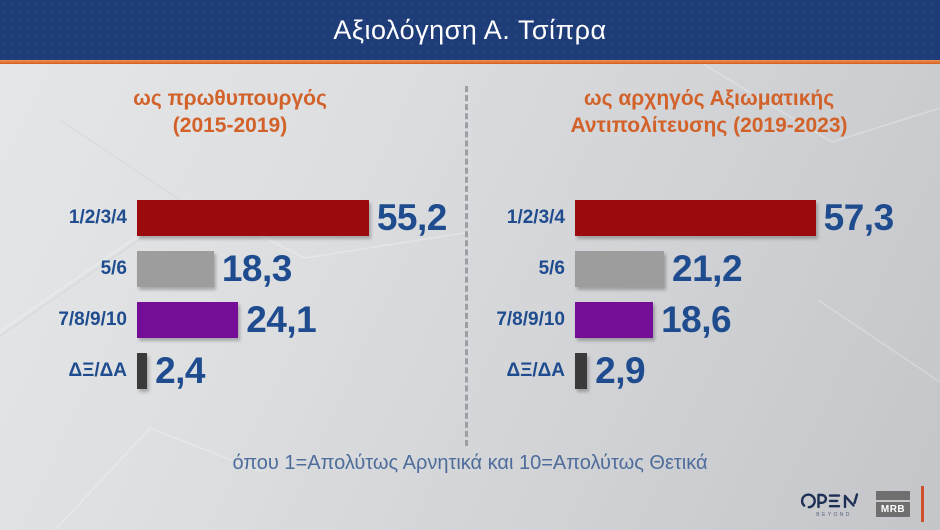 Image resolution: width=940 pixels, height=530 pixels. I want to click on chart-title-line2: Αντιπολίτευσης (2019-2023), so click(709, 125).